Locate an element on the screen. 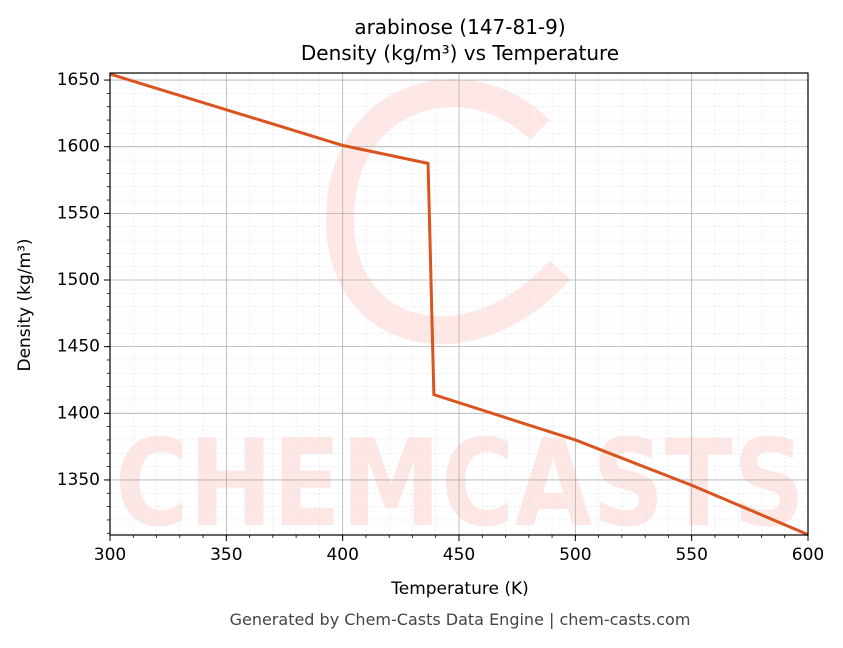 This screenshot has height=648, width=843. x-tick-label: 550 is located at coordinates (691, 555).